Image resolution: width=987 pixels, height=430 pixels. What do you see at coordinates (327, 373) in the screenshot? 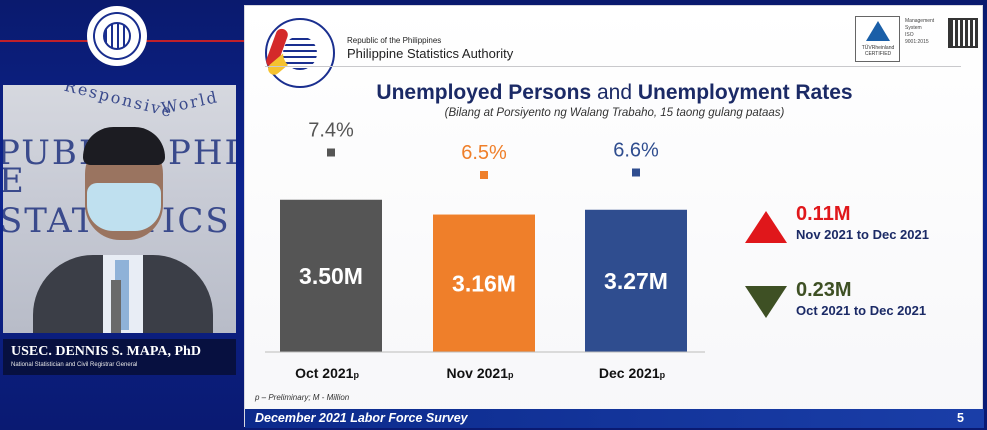
I see `category-label: Oct 2021p` at bounding box center [327, 373].